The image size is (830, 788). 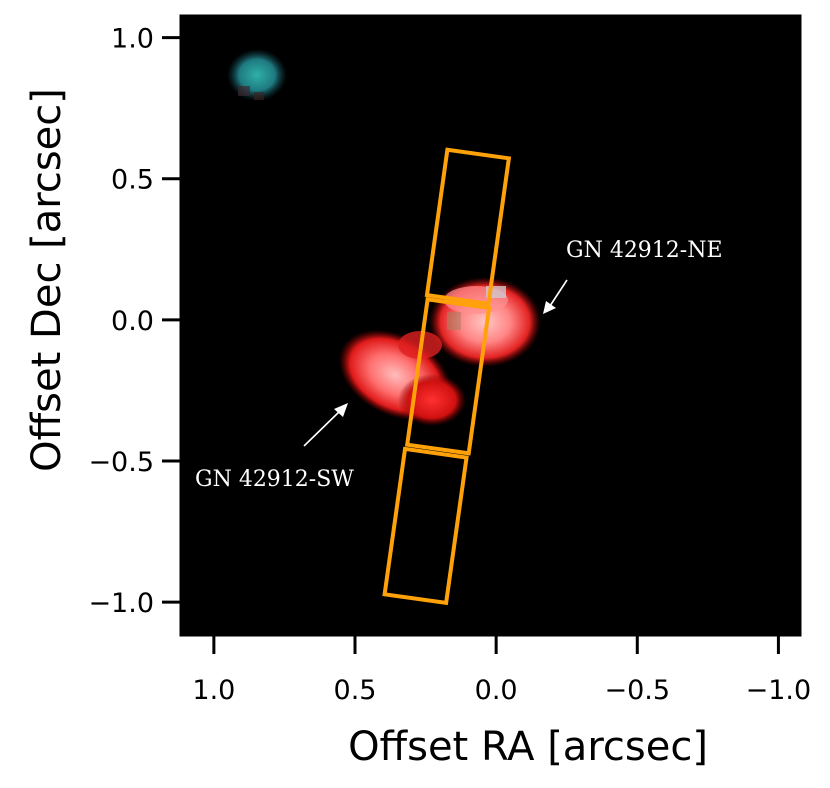 What do you see at coordinates (121, 462) in the screenshot?
I see `y-tick-label-3: −0.5` at bounding box center [121, 462].